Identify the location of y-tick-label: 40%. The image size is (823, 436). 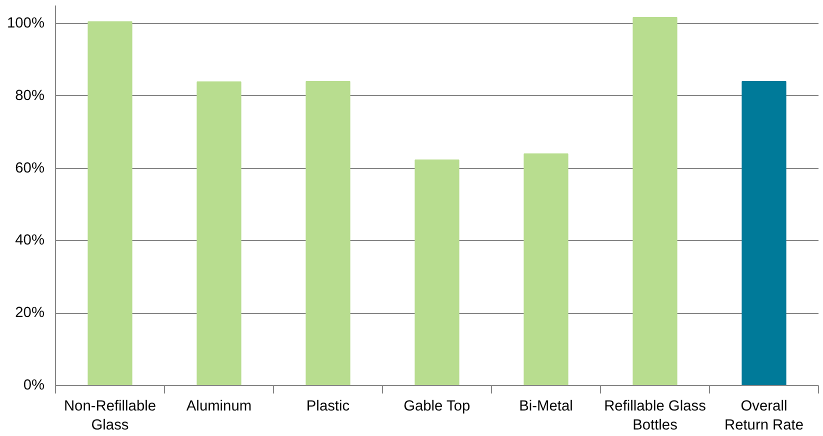
(30, 240).